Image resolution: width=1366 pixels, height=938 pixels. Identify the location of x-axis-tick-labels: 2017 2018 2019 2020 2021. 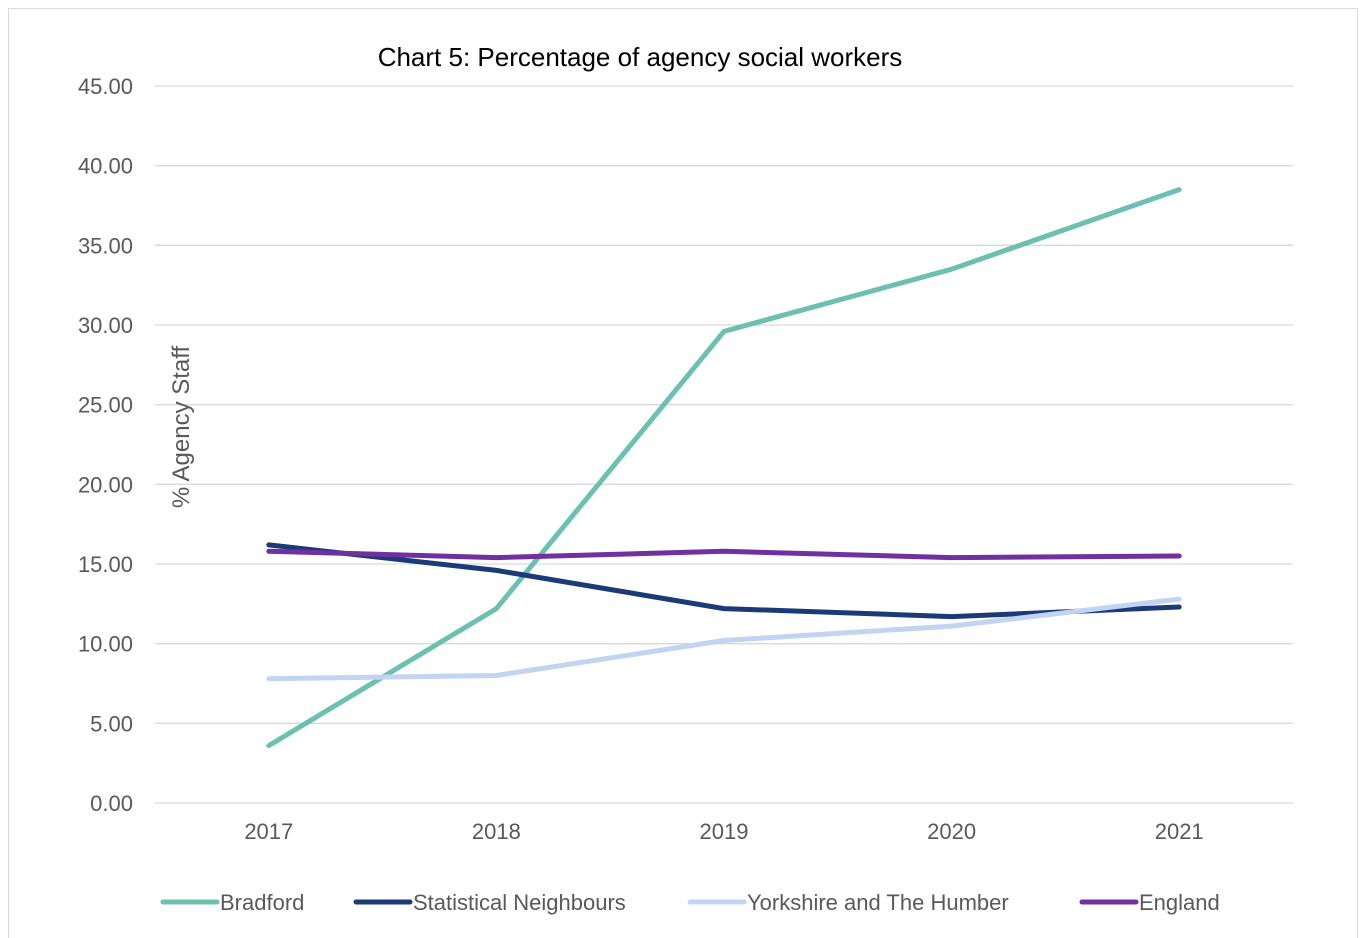
(723, 831).